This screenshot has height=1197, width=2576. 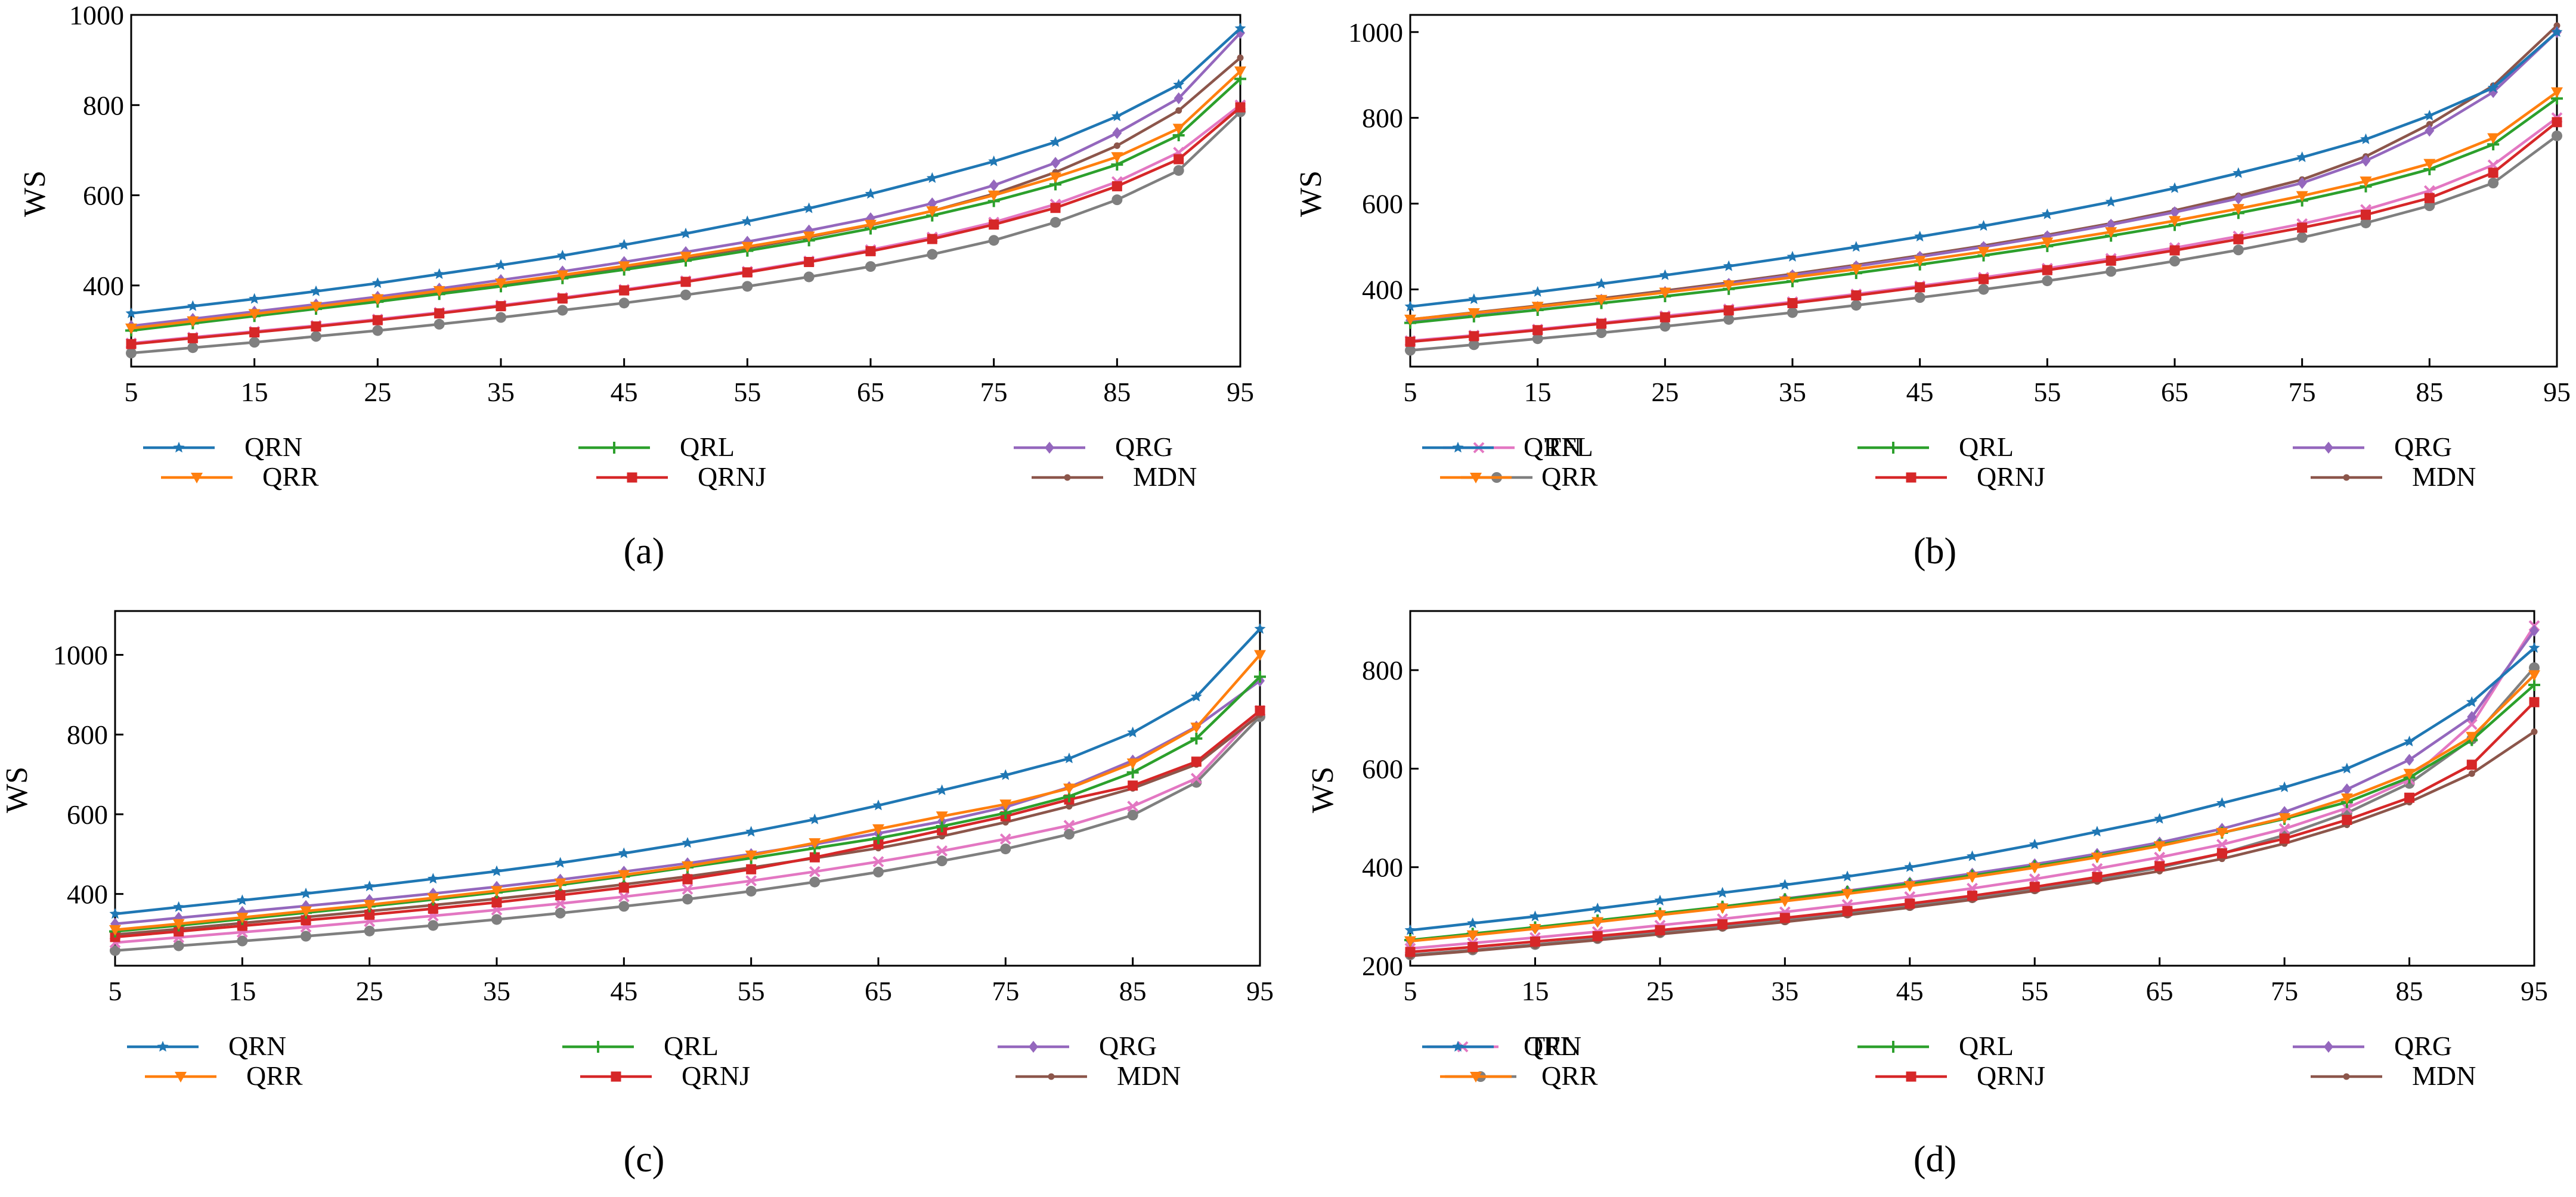 I want to click on panel-label: (c), so click(x=644, y=1159).